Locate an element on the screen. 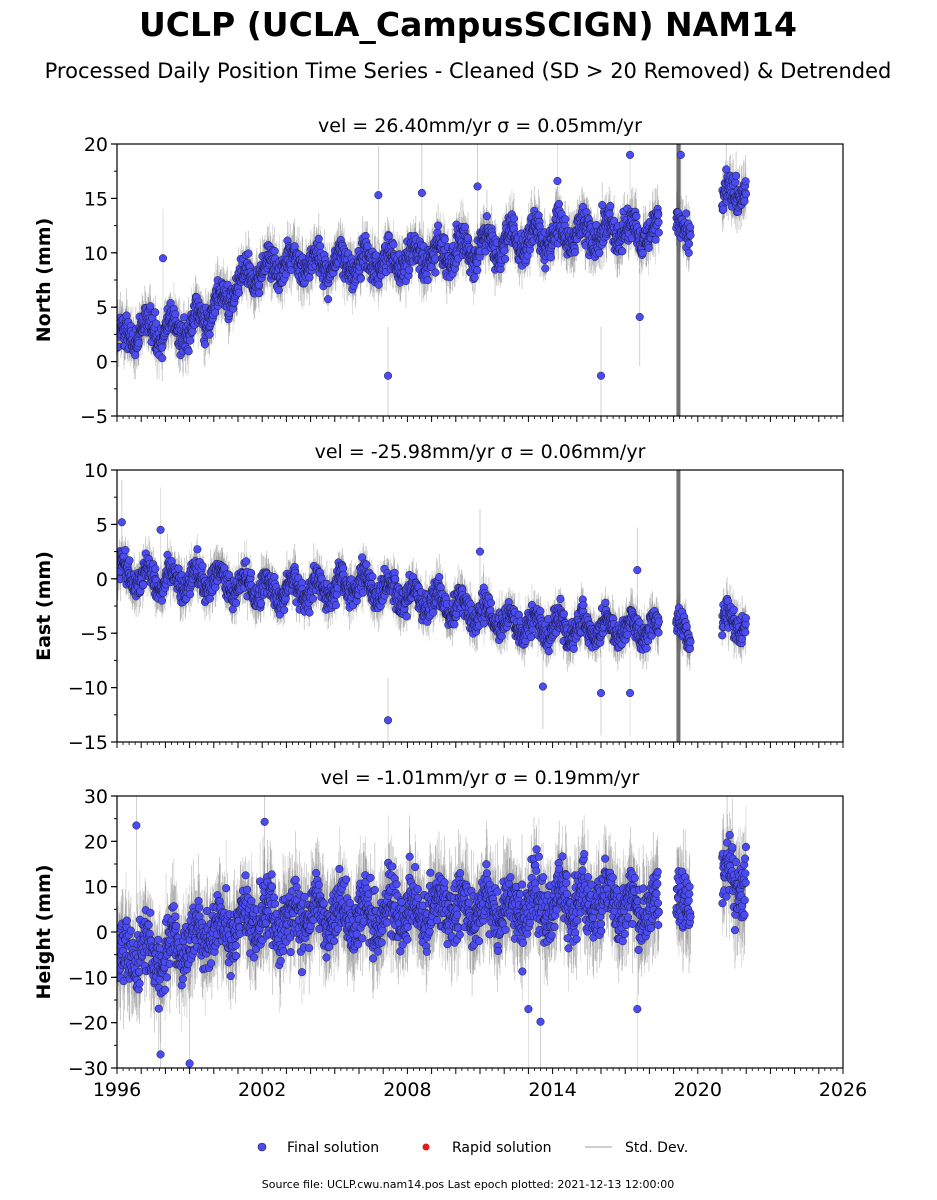  y-axis-label-east: East (mm) is located at coordinates (44, 606).